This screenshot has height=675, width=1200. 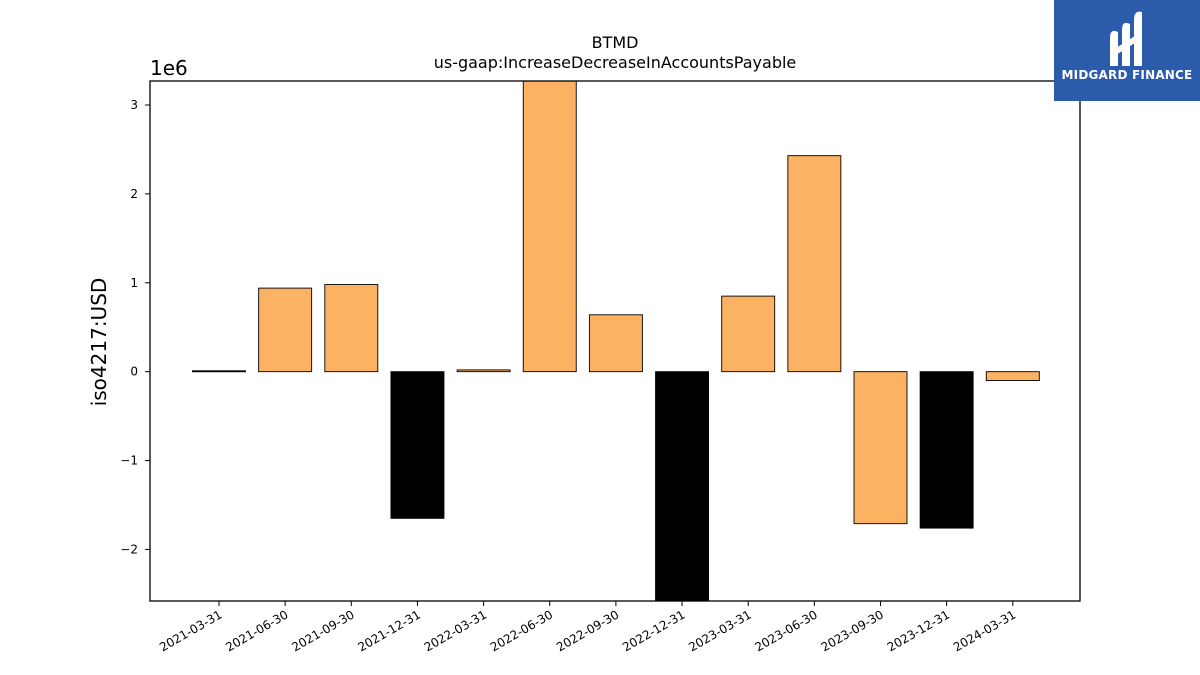 What do you see at coordinates (984, 630) in the screenshot?
I see `x-tick-label: 2024-03-31` at bounding box center [984, 630].